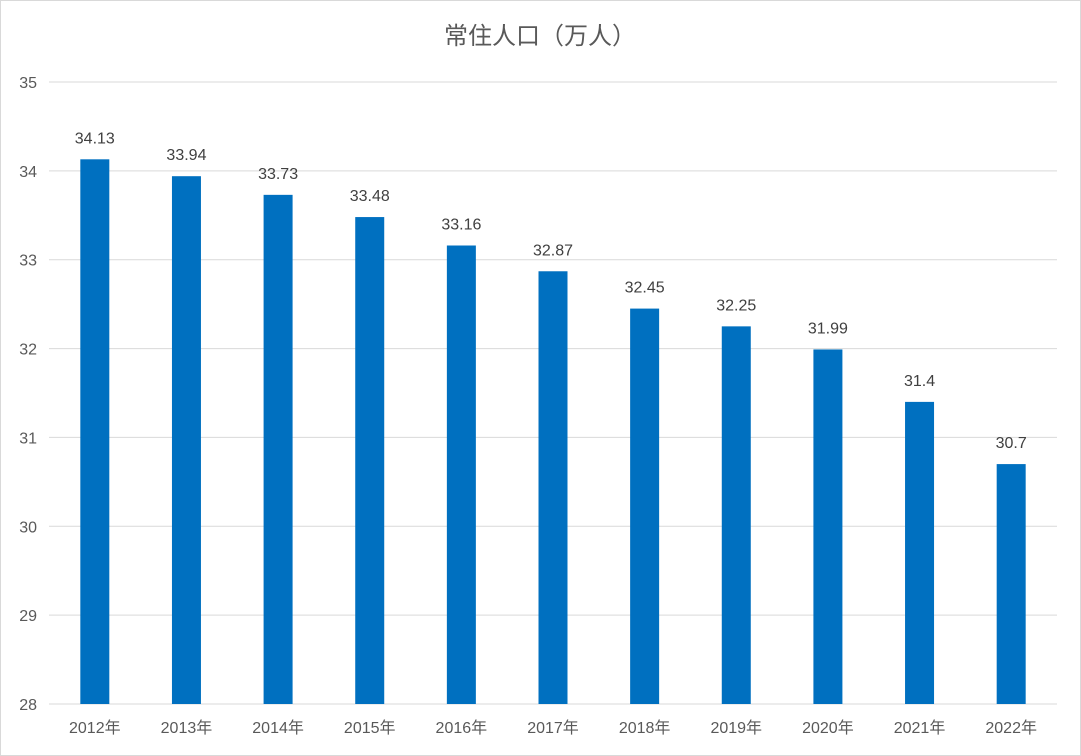 The height and width of the screenshot is (756, 1081). I want to click on data-label: 32.45, so click(645, 288).